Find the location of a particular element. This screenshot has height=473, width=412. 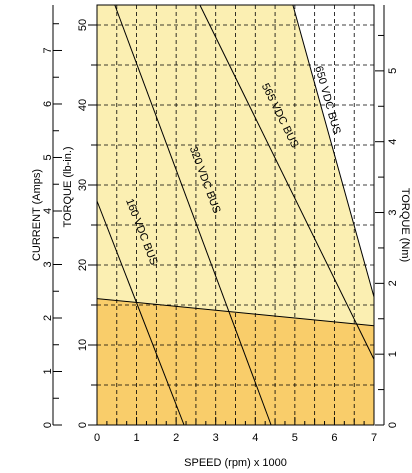

torque-lbin-tick-label: 30 is located at coordinates (83, 185).